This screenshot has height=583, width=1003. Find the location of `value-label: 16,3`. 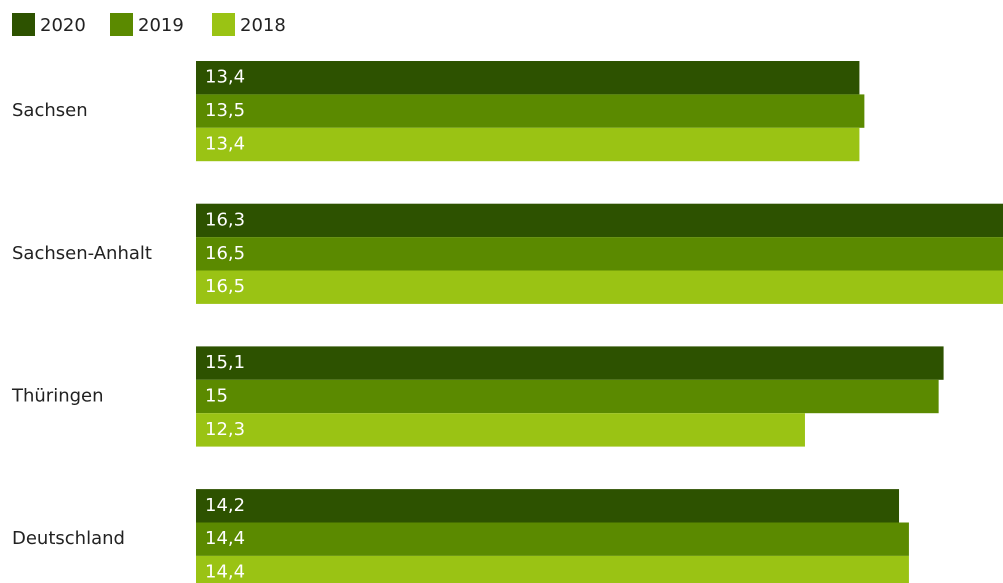

value-label: 16,3 is located at coordinates (225, 219).